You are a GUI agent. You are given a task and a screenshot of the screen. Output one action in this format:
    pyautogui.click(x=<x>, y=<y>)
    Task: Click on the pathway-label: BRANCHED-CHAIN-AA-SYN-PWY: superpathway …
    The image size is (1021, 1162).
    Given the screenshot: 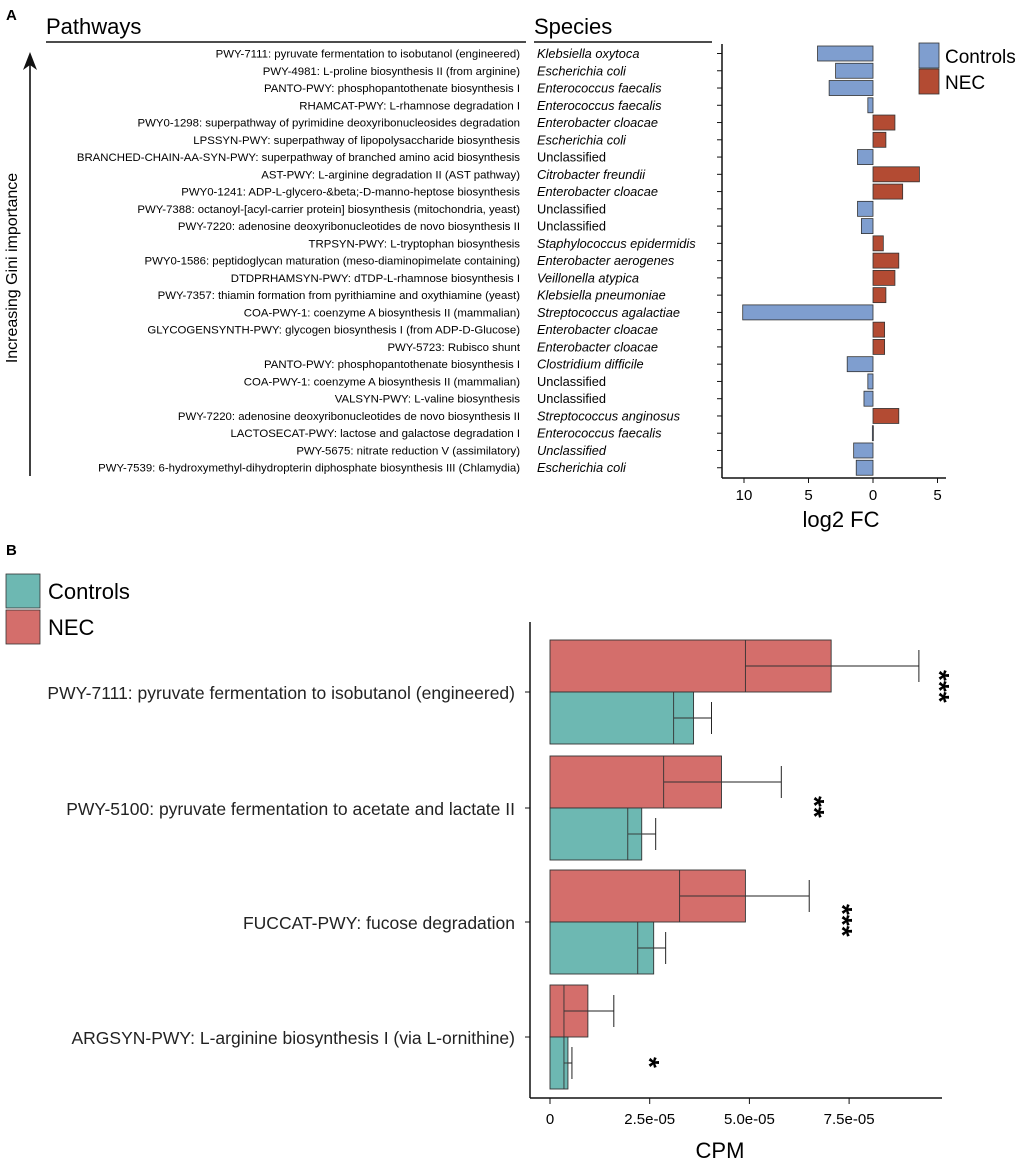 What is the action you would take?
    pyautogui.click(x=298, y=158)
    